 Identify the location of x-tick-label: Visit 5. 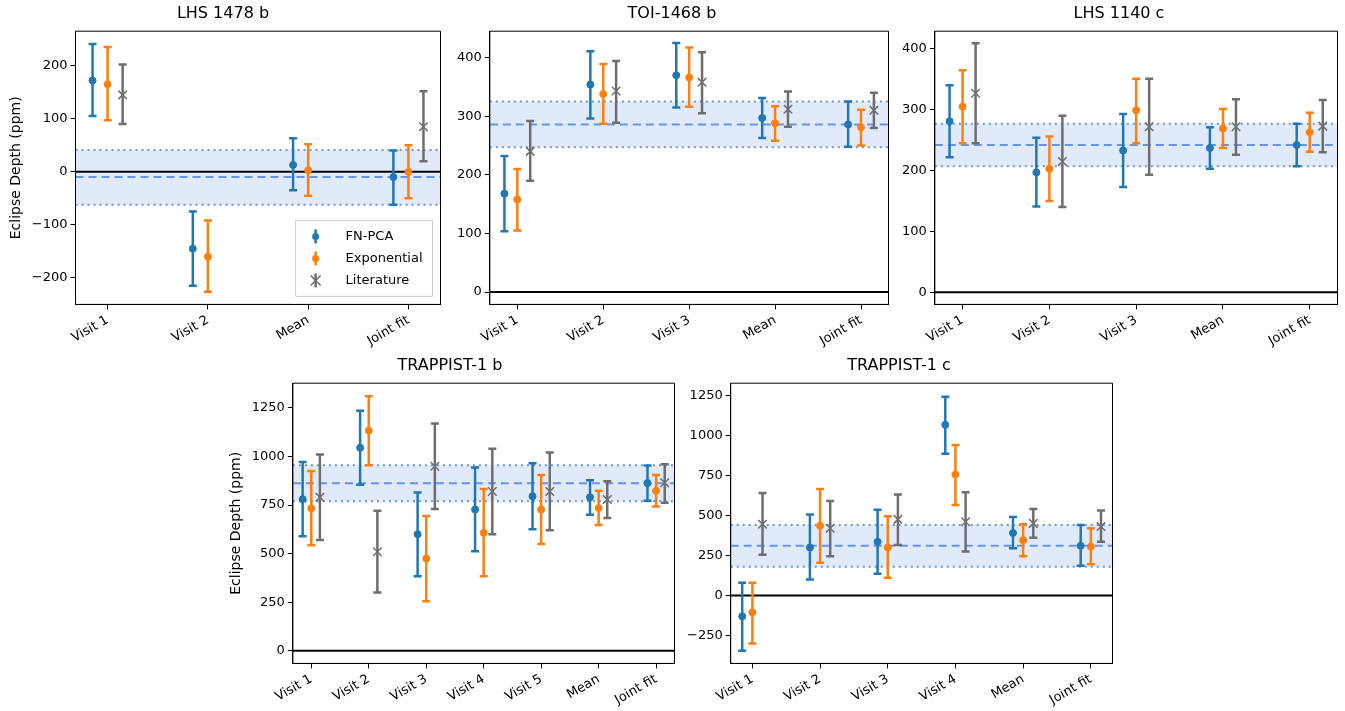
(523, 687).